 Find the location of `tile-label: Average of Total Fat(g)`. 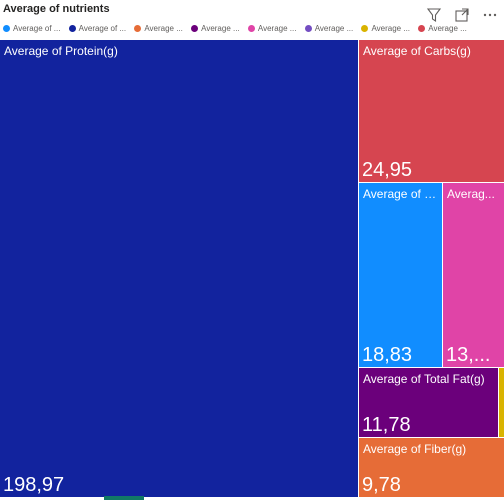

tile-label: Average of Total Fat(g) is located at coordinates (424, 379).